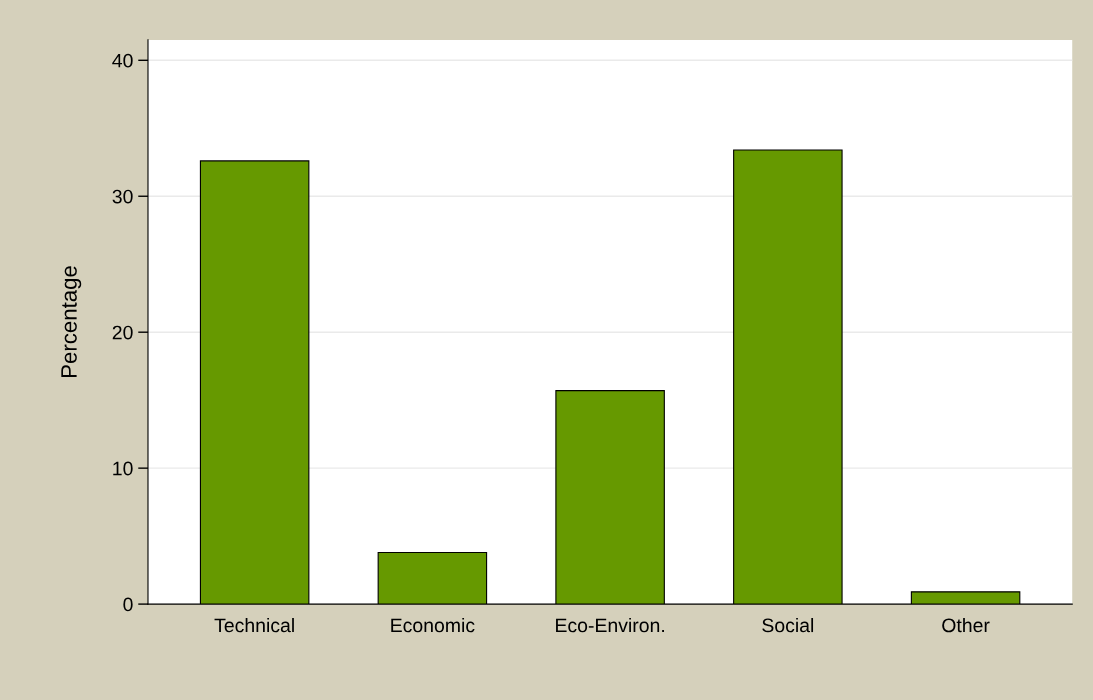  What do you see at coordinates (610, 625) in the screenshot?
I see `x-tick-label: Eco-Environ.` at bounding box center [610, 625].